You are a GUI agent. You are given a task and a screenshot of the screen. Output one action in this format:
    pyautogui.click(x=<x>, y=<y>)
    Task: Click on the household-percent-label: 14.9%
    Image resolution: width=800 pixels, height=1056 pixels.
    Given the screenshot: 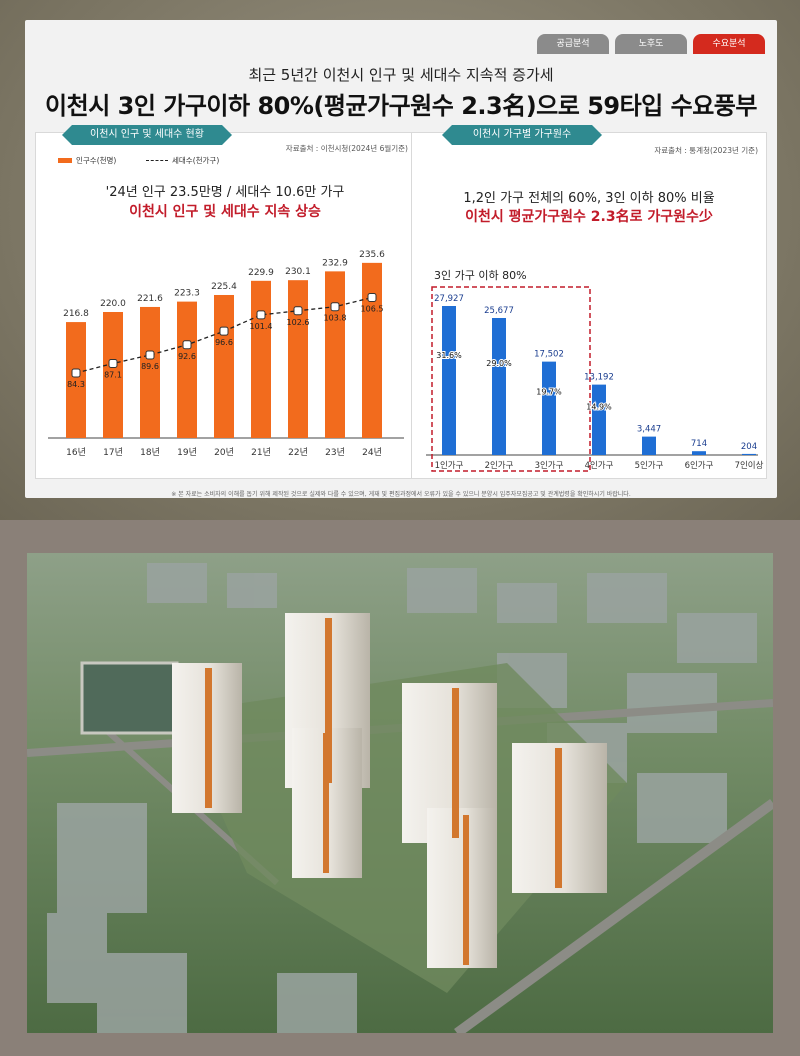 What is the action you would take?
    pyautogui.click(x=599, y=406)
    